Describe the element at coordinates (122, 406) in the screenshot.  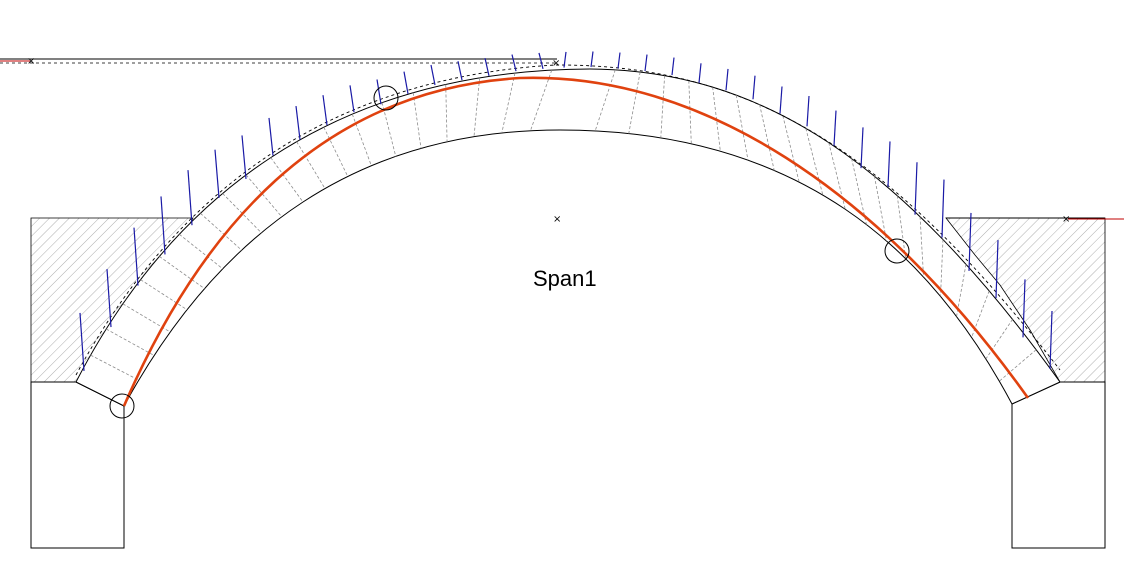
I see `hinge-left-springing` at that location.